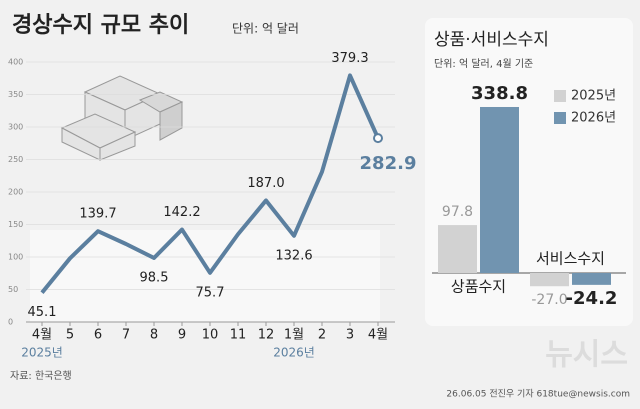 The height and width of the screenshot is (409, 640). Describe the element at coordinates (182, 335) in the screenshot. I see `x-tick-label: 9` at that location.